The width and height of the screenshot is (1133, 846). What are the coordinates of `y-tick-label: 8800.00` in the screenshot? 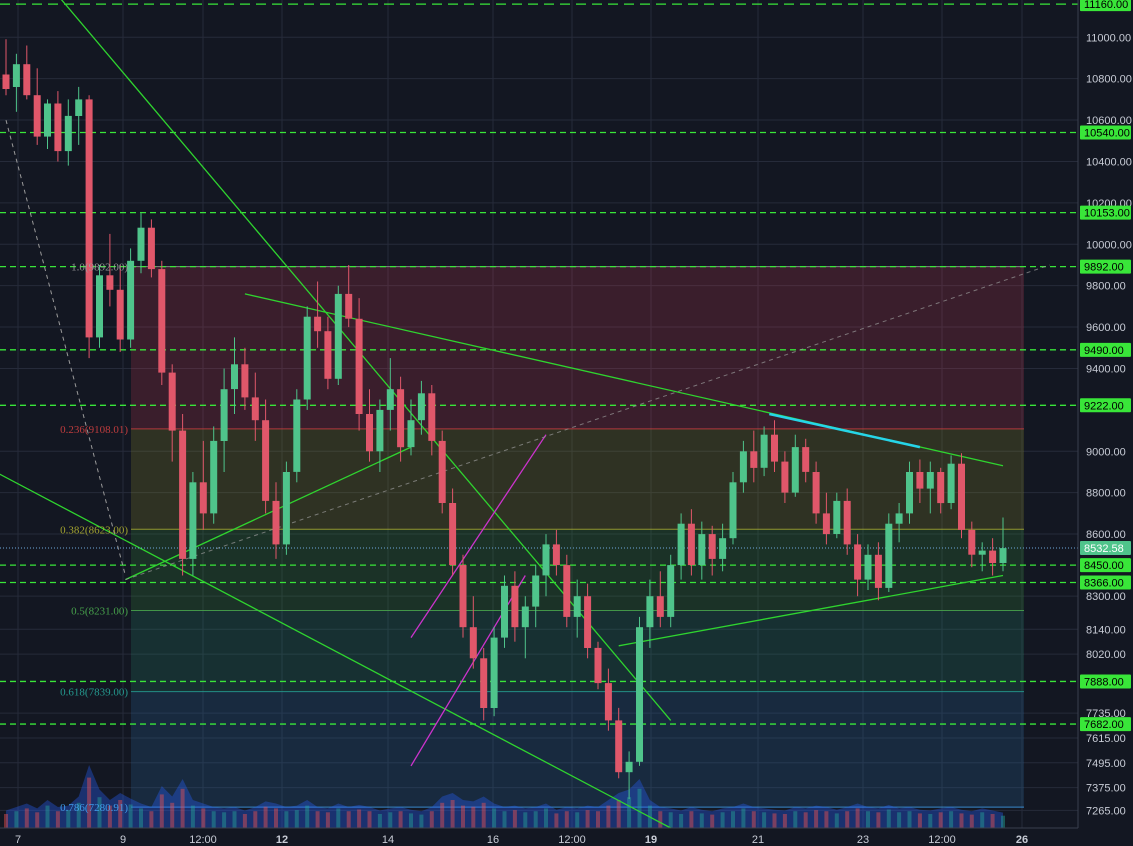 It's located at (1106, 494).